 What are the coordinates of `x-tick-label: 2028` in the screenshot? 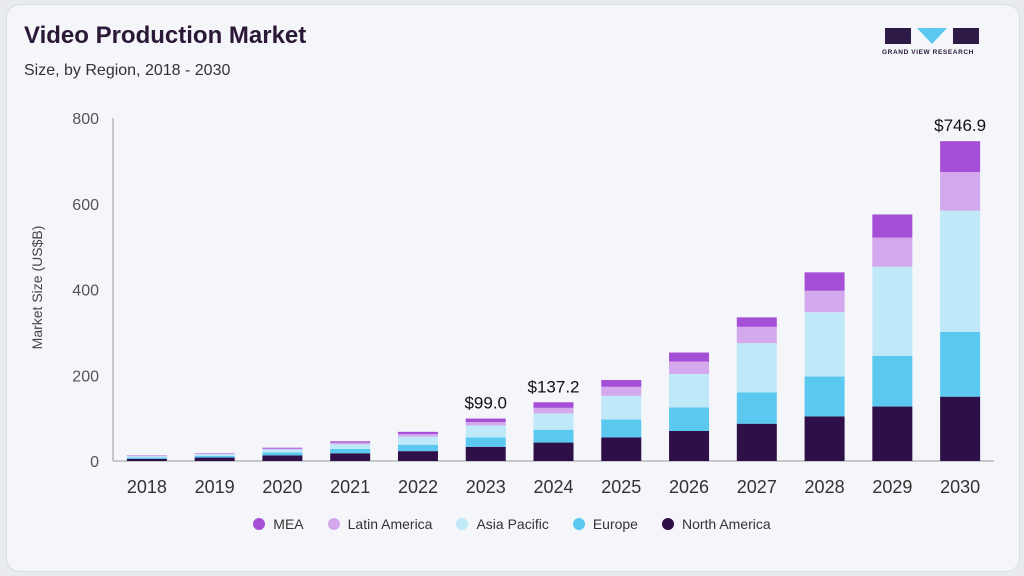 It's located at (825, 487).